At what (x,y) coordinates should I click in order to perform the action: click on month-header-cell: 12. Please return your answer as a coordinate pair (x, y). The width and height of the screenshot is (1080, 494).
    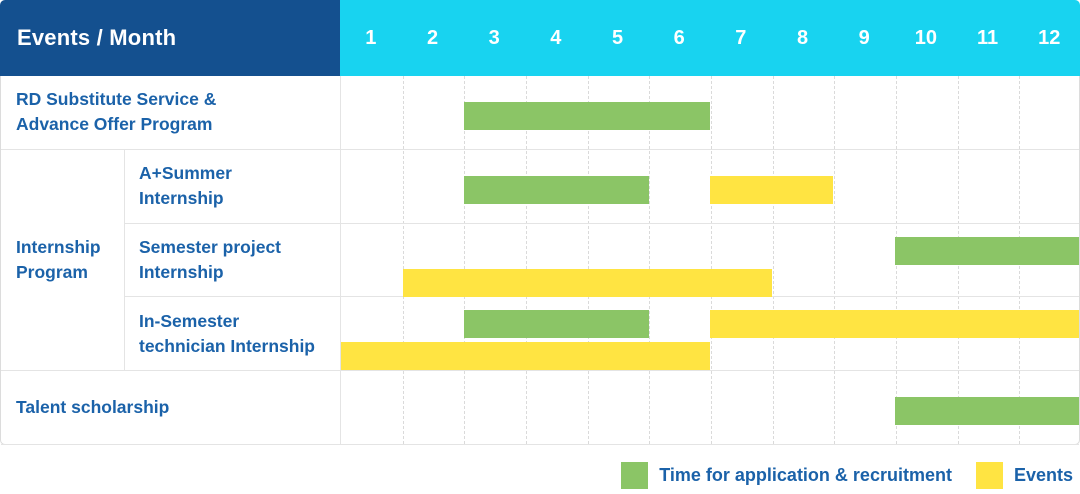
    Looking at the image, I should click on (1049, 37).